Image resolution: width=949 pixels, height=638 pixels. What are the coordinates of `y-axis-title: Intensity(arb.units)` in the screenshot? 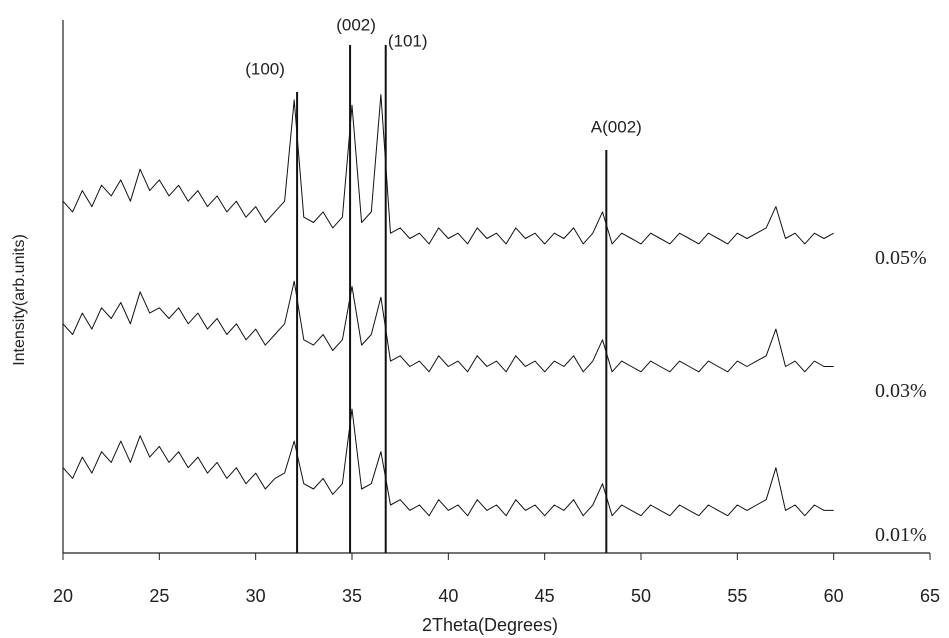 It's located at (19, 300).